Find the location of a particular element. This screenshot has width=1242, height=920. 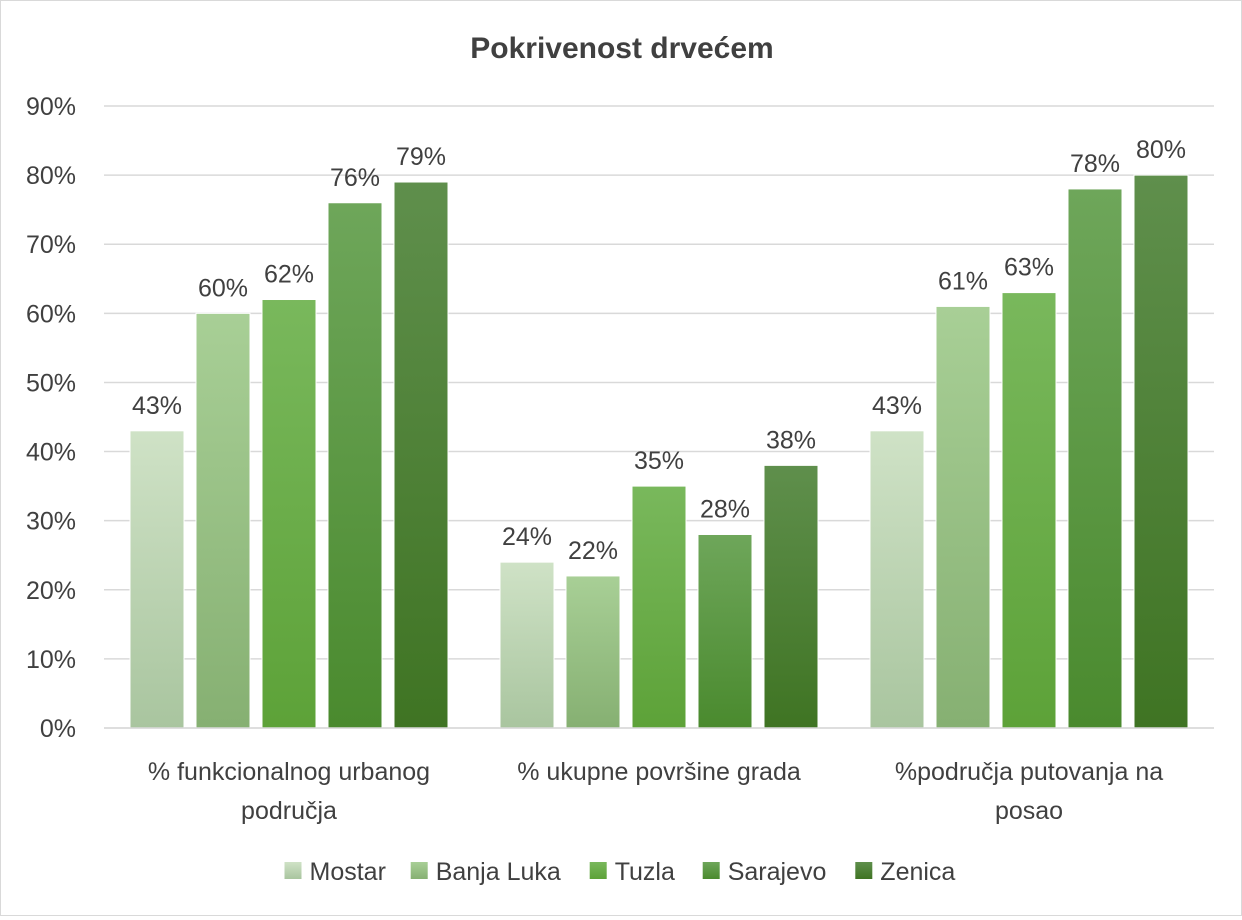

legend-item-banja-luka: Banja Luka is located at coordinates (485, 872).